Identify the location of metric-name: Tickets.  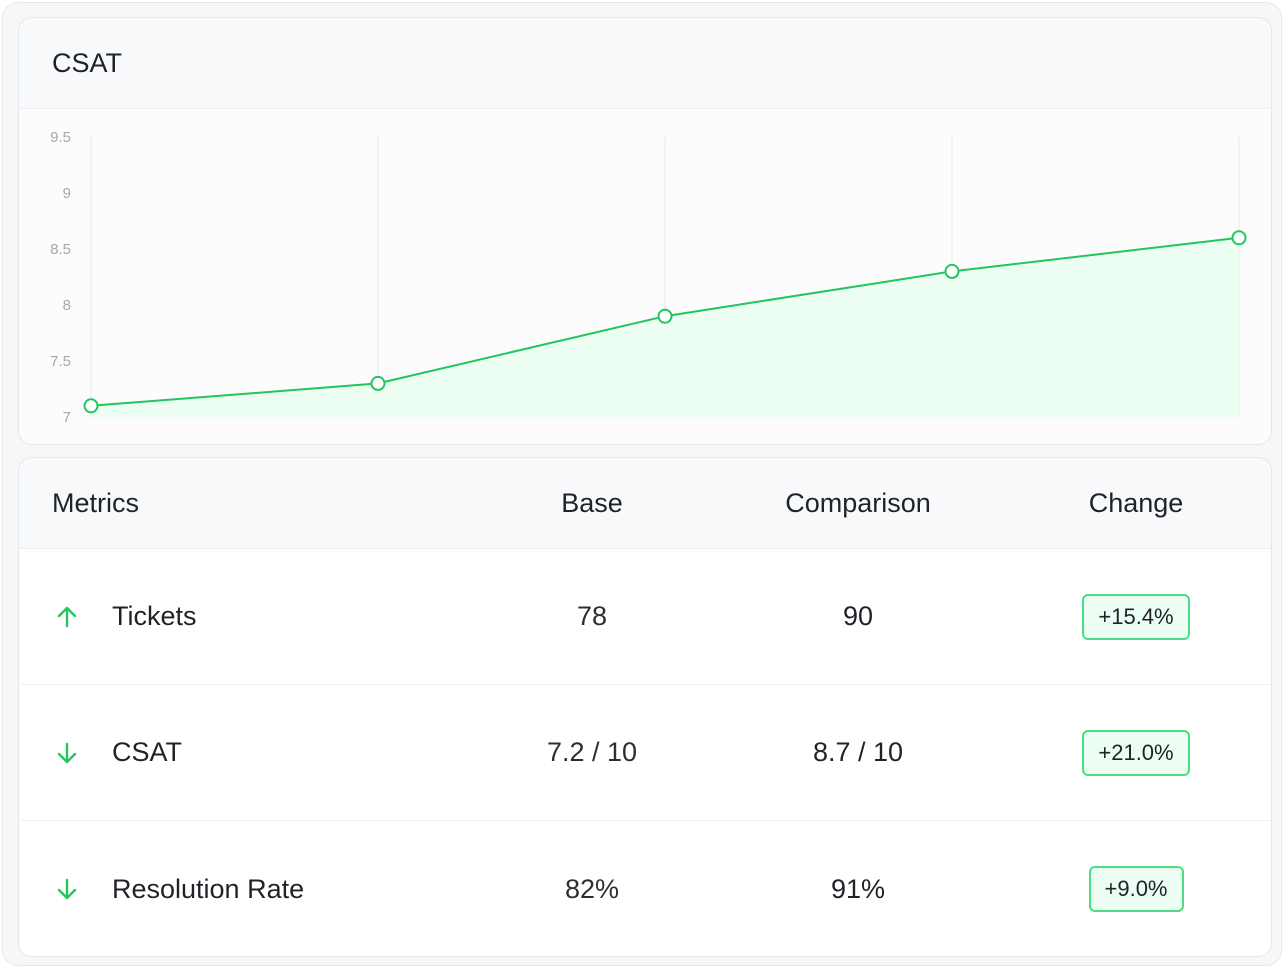
(154, 616).